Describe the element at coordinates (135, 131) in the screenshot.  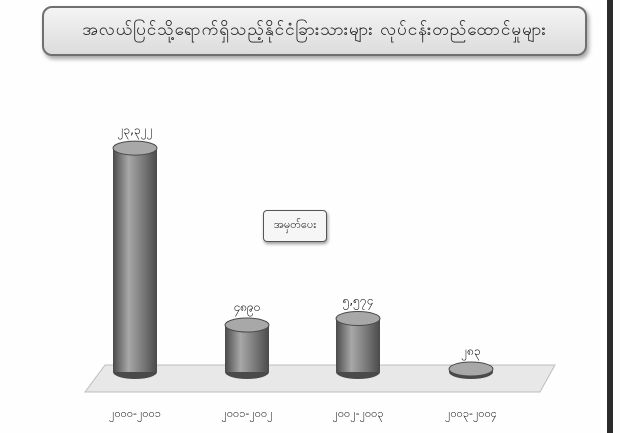
I see `data-label: ၂၃,၃၂၂` at that location.